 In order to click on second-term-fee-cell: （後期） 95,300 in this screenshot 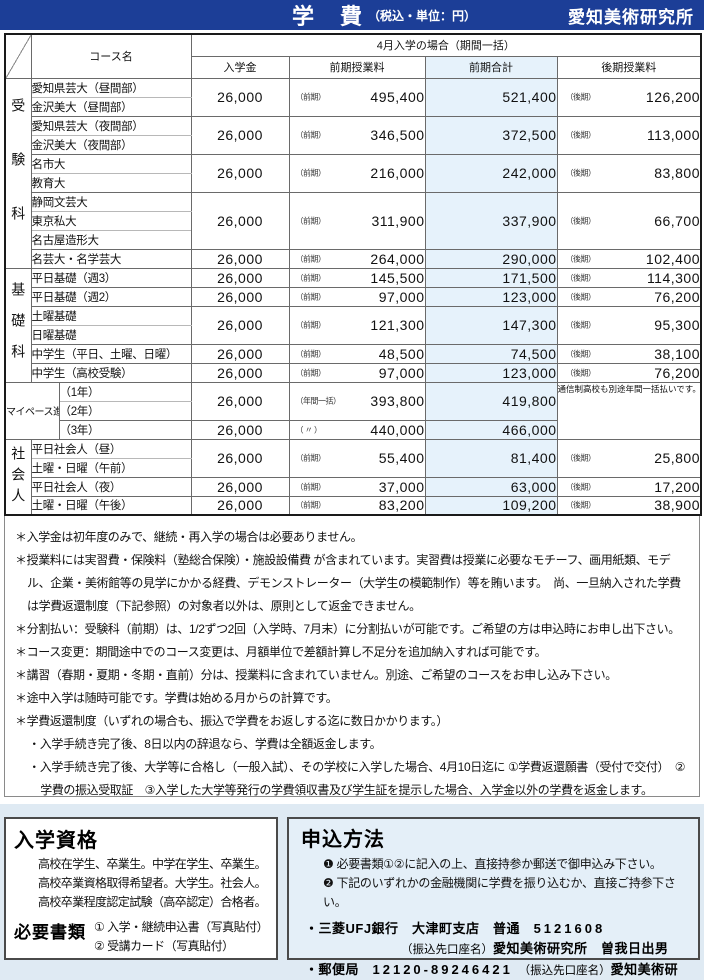, I will do `click(629, 325)`.